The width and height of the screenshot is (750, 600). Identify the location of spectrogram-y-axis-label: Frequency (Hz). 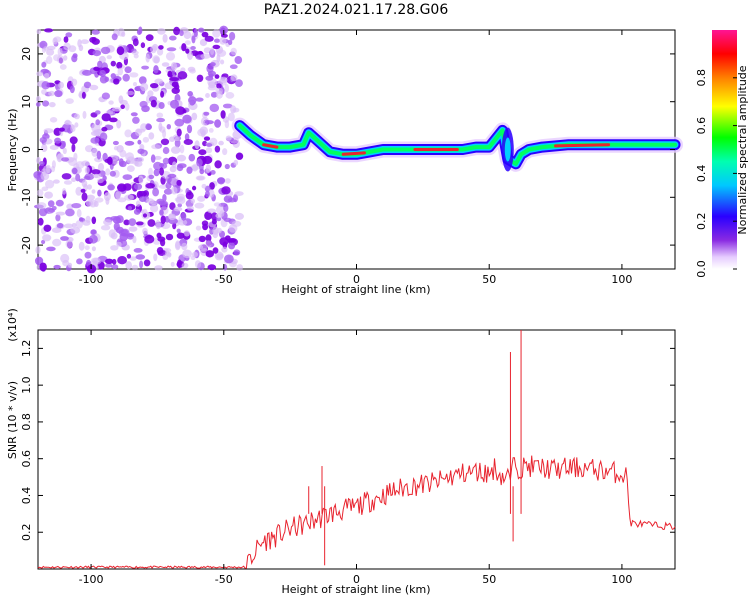
(12, 150).